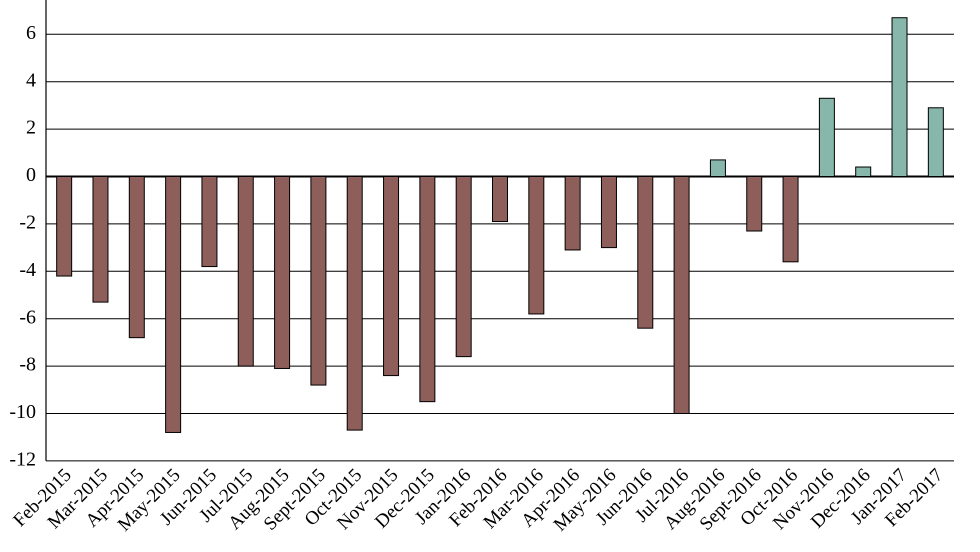 The width and height of the screenshot is (980, 552). I want to click on bar-nov-2016, so click(826, 137).